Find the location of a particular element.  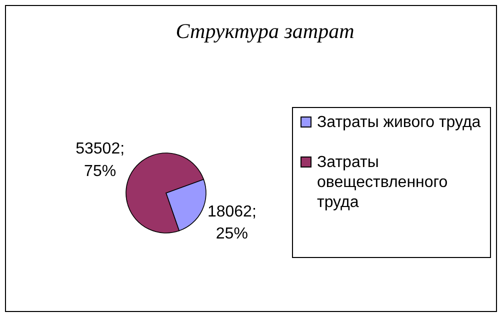

legend-label: Затраты живого труда is located at coordinates (399, 122).